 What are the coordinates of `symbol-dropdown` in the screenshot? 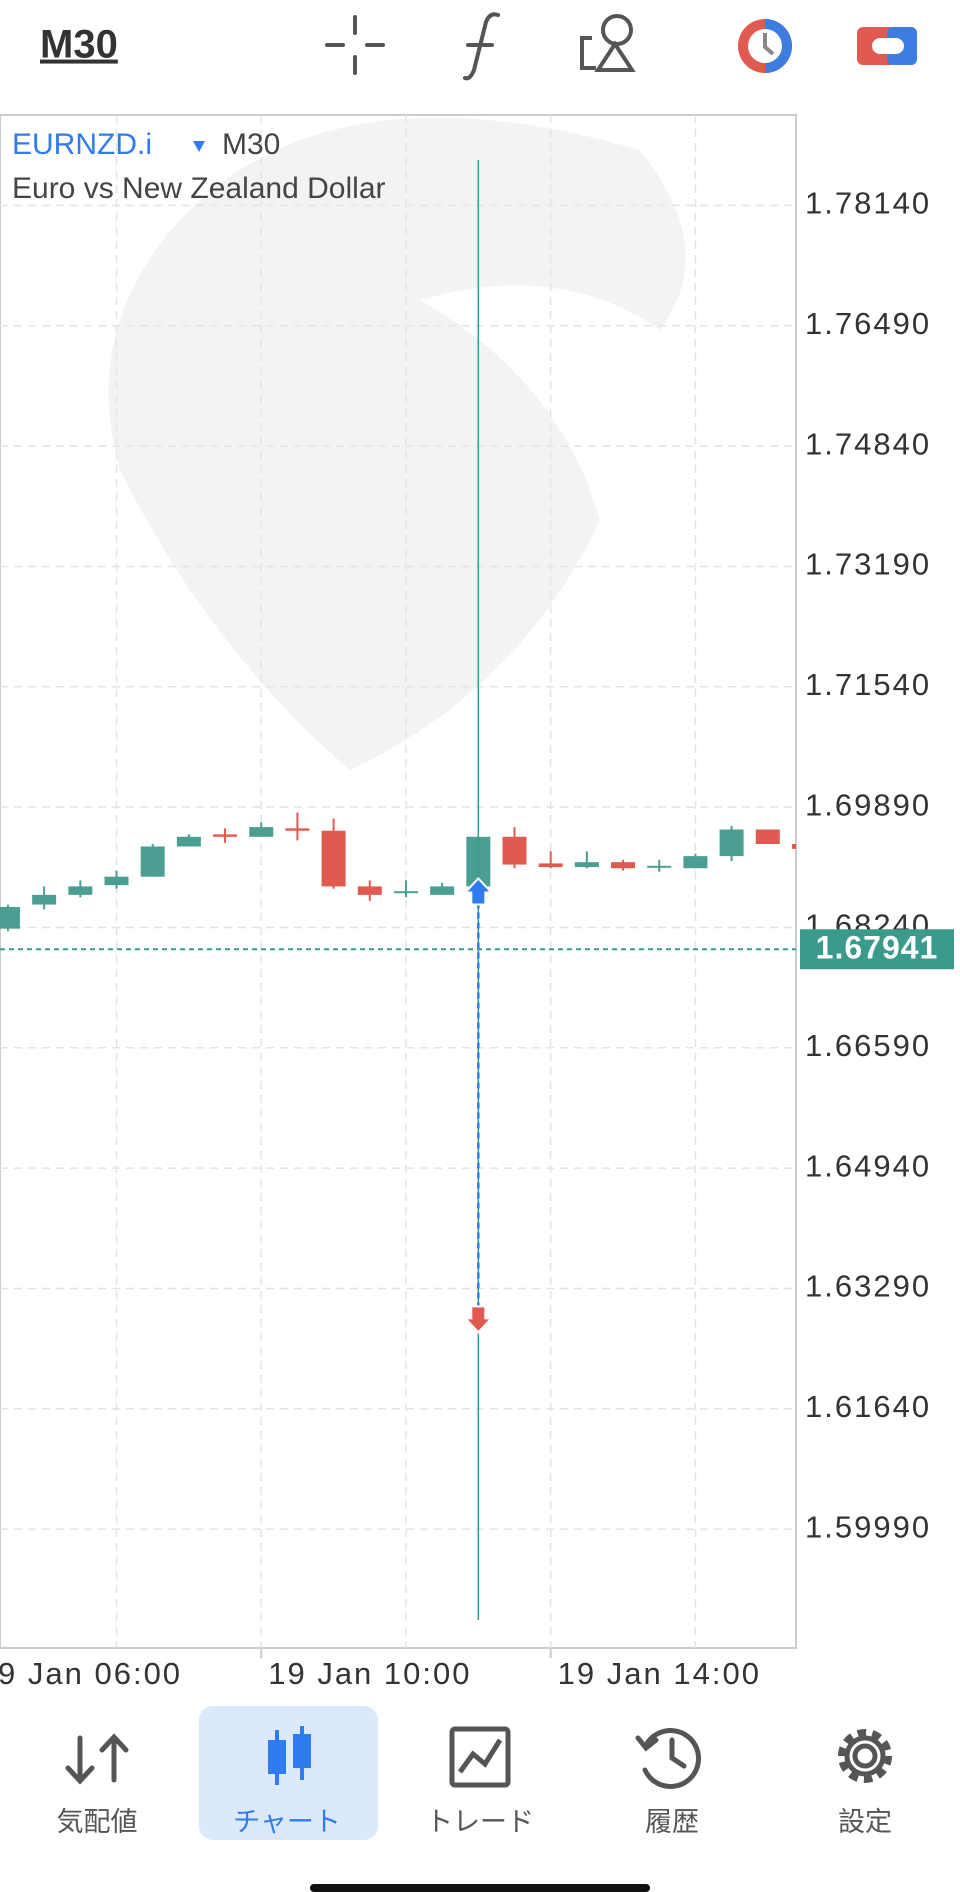 It's located at (199, 146).